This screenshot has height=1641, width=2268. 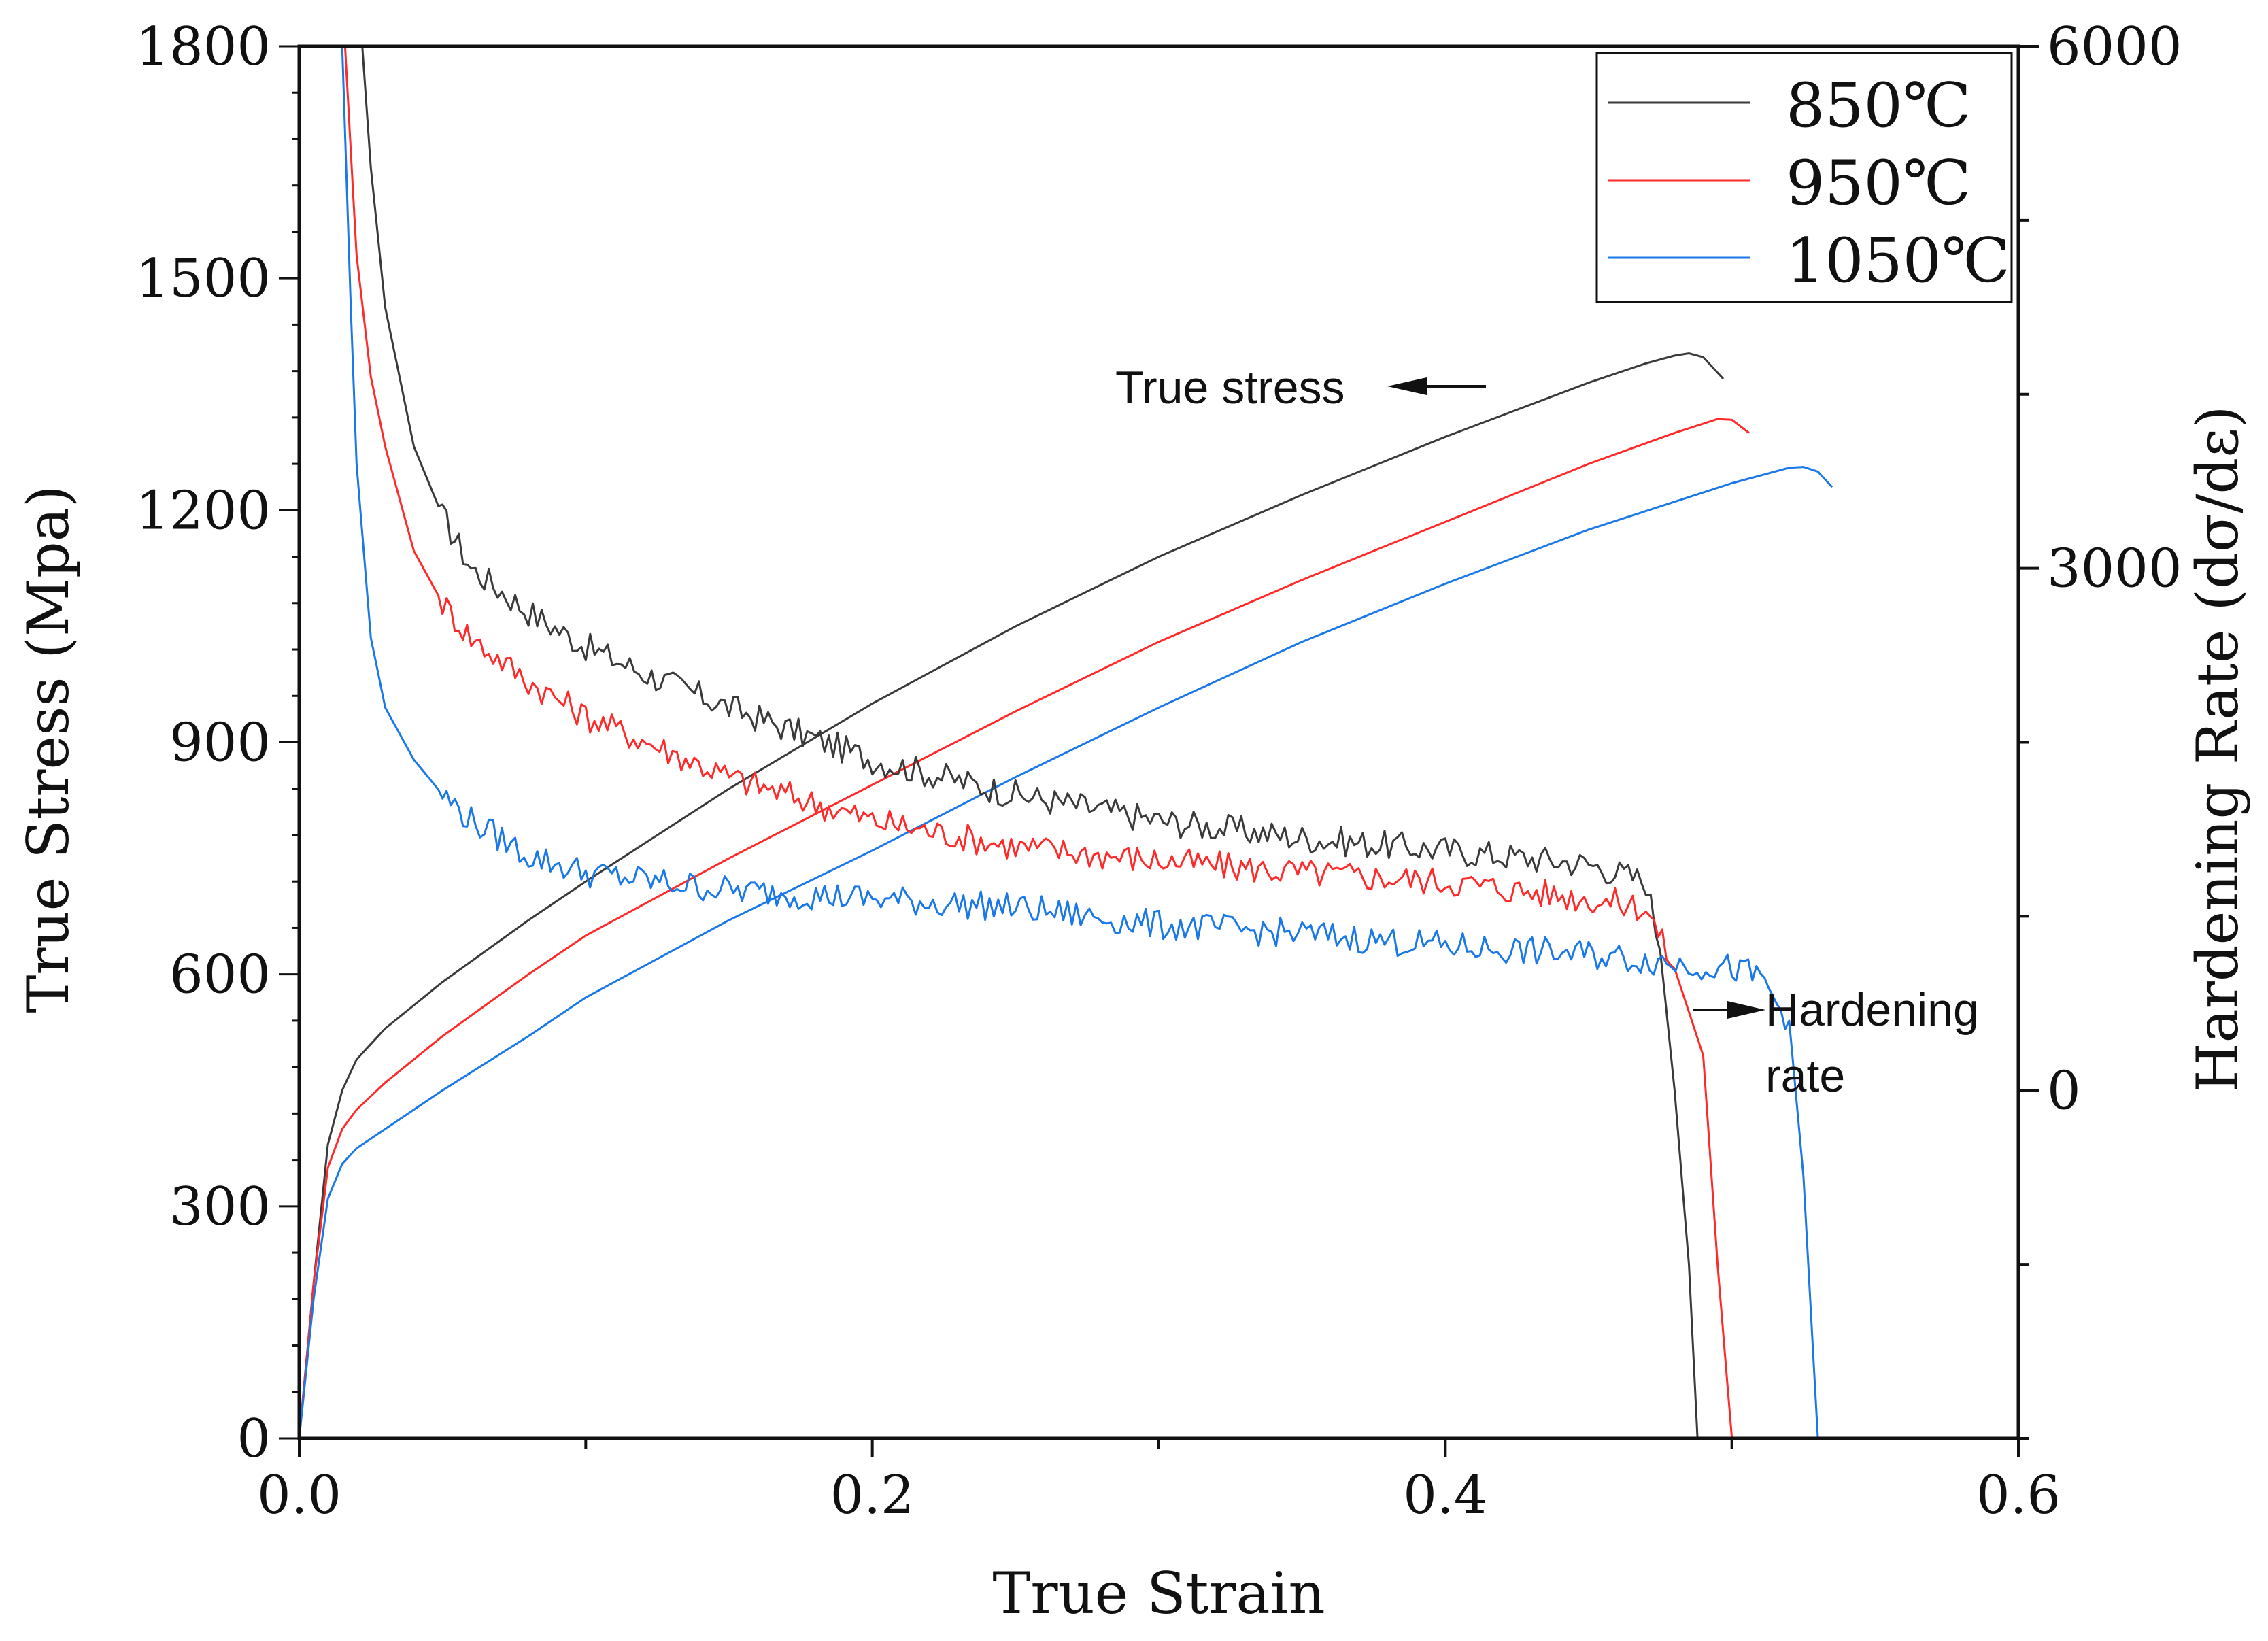 What do you see at coordinates (299, 1495) in the screenshot?
I see `x-tick-label: 0.0` at bounding box center [299, 1495].